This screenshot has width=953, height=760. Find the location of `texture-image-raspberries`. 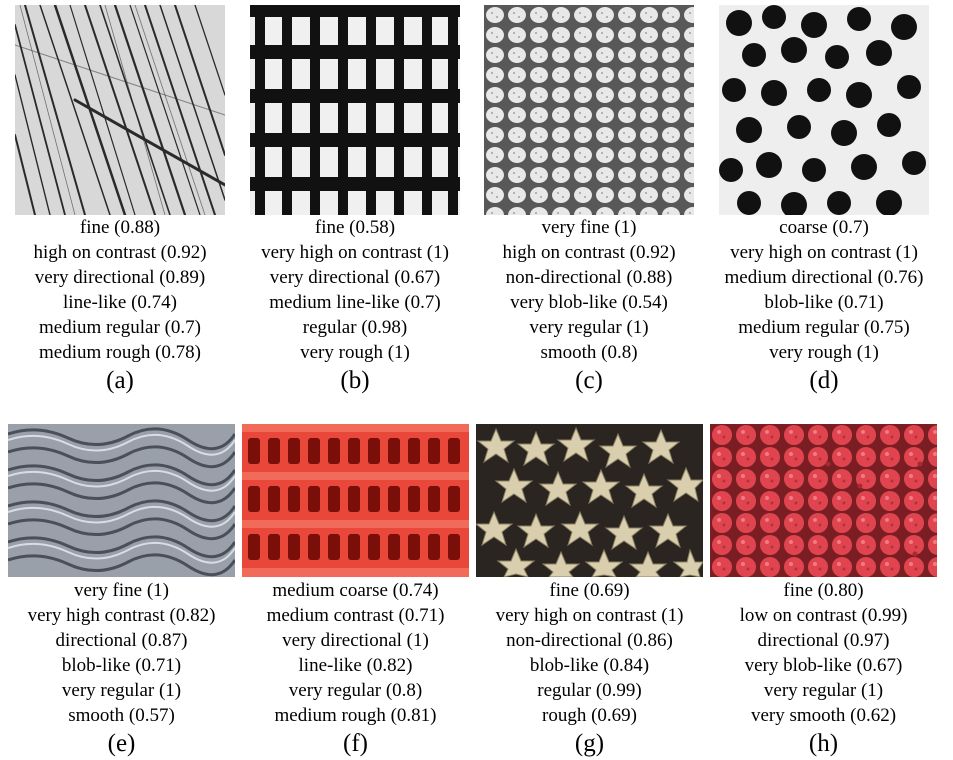

texture-image-raspberries is located at coordinates (823, 500).